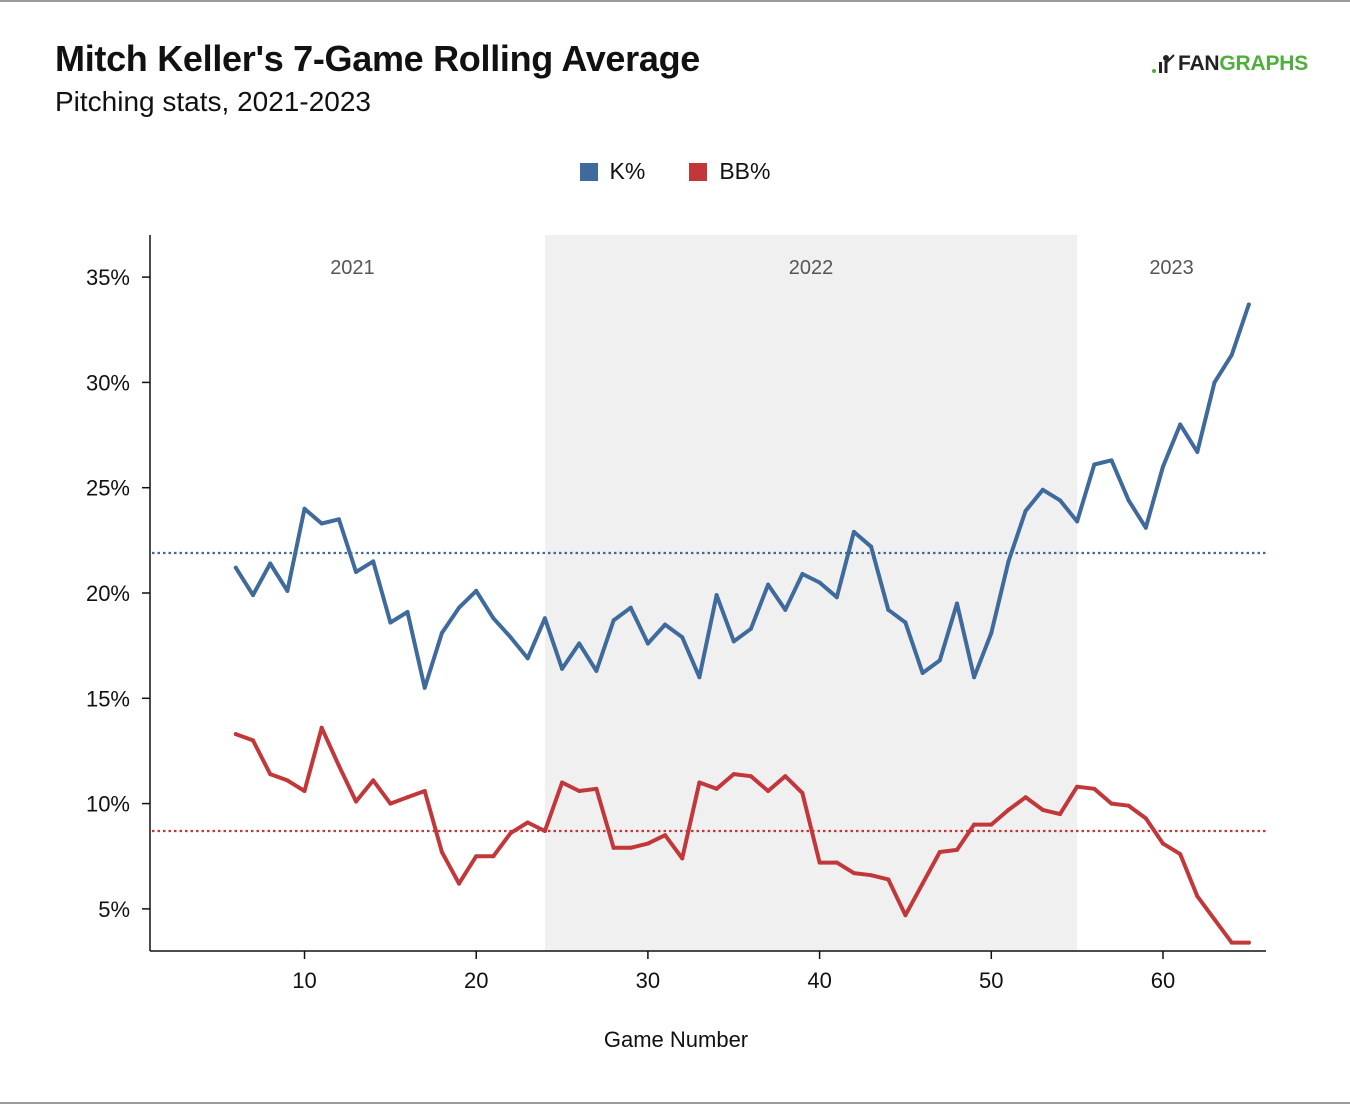 Image resolution: width=1350 pixels, height=1106 pixels. What do you see at coordinates (627, 171) in the screenshot?
I see `legend-label-k-pct: K%` at bounding box center [627, 171].